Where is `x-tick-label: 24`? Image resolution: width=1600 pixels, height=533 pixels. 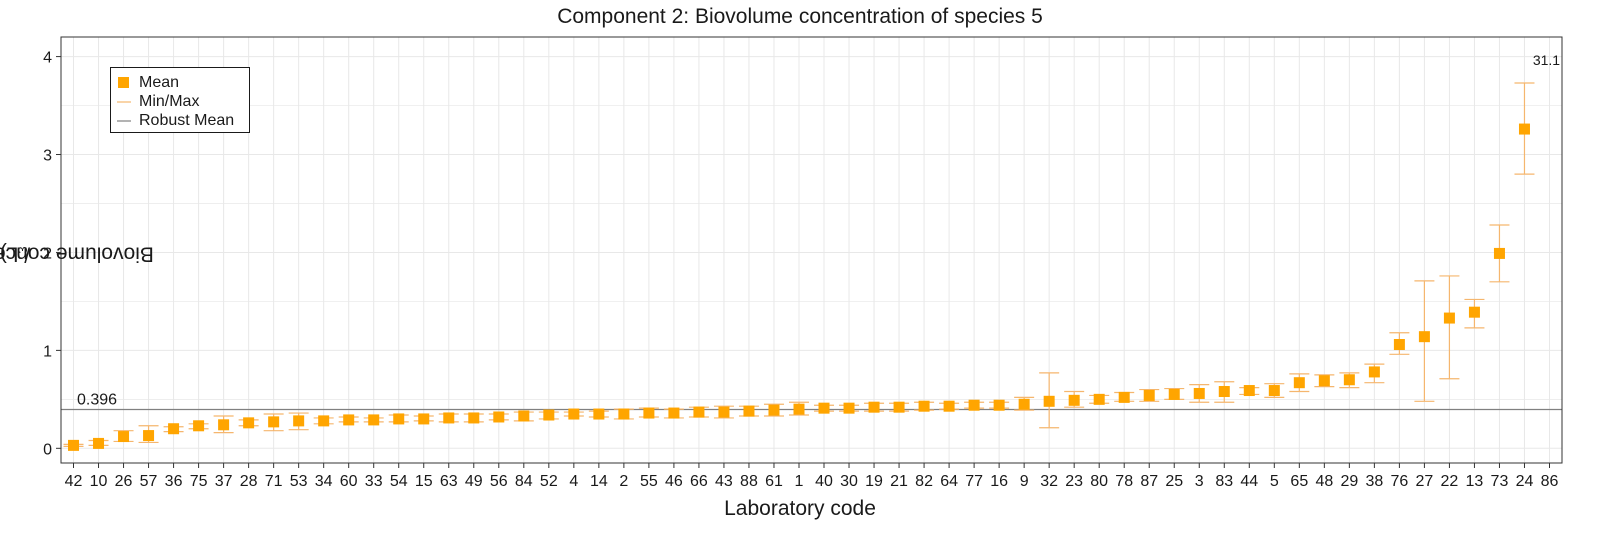
x-tick-label: 24 is located at coordinates (1525, 481).